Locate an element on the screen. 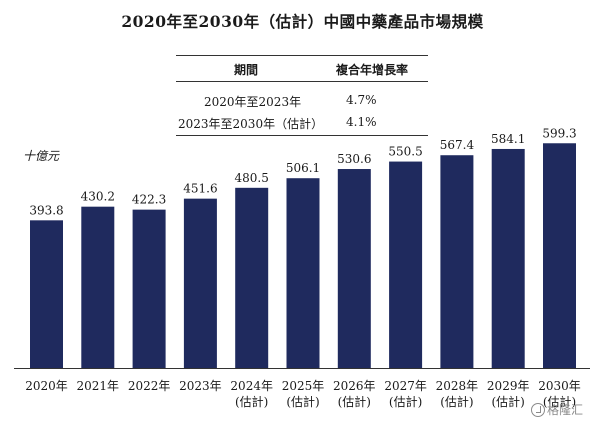  data-label: 451.6 is located at coordinates (200, 189).